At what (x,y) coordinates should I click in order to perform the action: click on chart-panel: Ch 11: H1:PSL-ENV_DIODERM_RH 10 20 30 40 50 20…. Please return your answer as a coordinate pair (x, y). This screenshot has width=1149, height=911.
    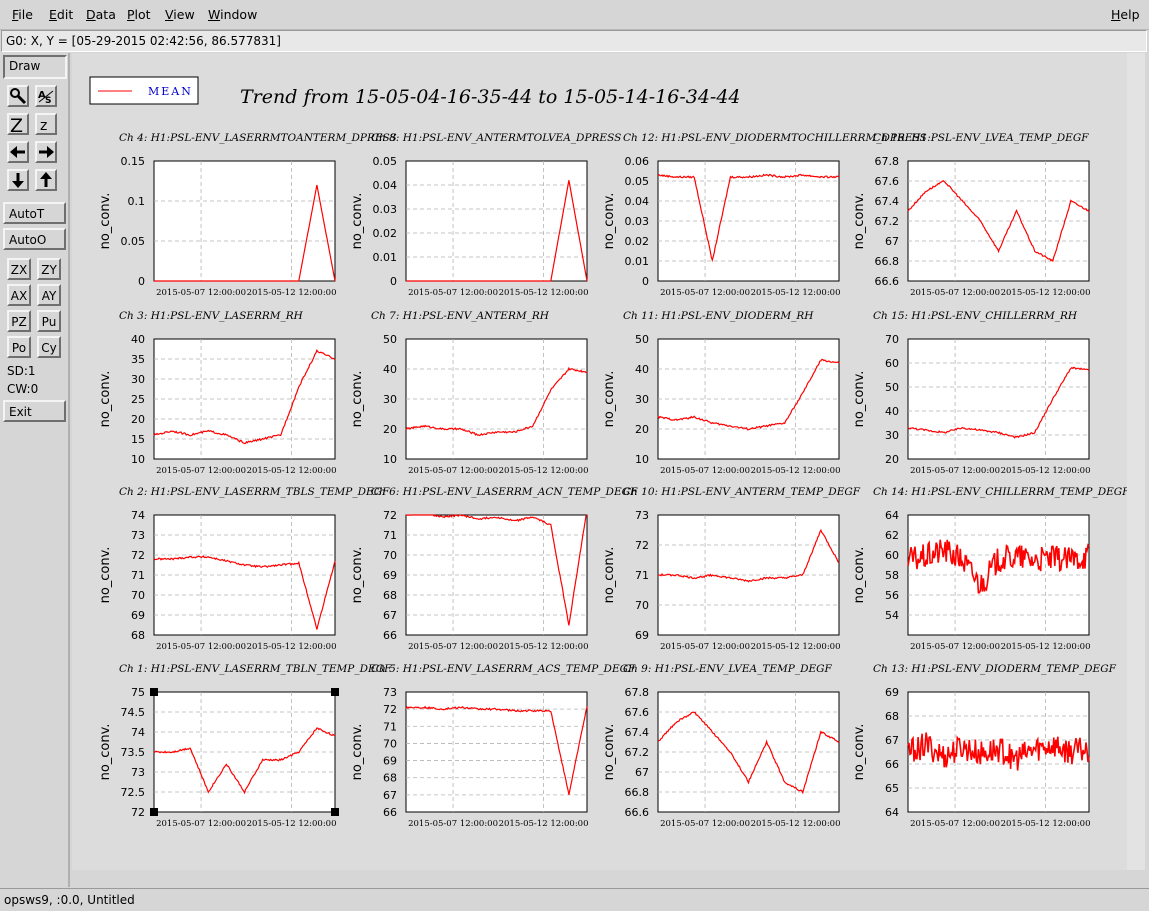
    Looking at the image, I should click on (721, 393).